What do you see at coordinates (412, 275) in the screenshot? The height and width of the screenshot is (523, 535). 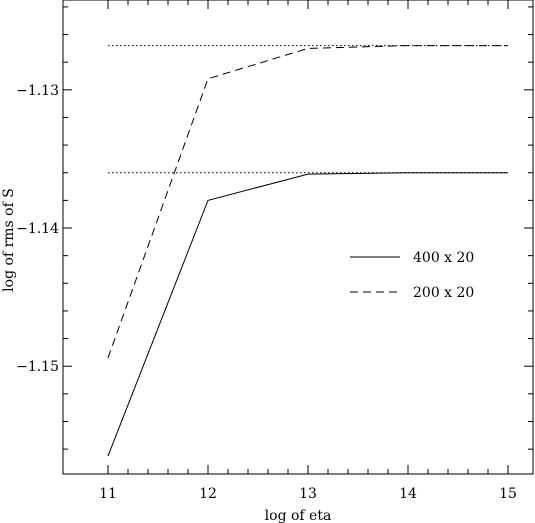 I see `legend: 400 x 20 200 x 20` at bounding box center [412, 275].